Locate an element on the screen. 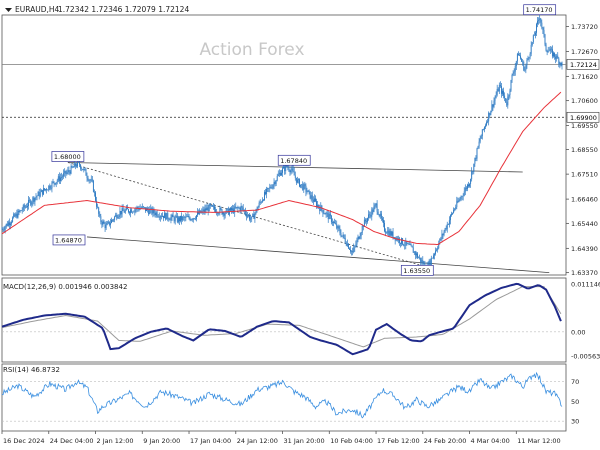  time-tick-label: 24 Dec 04:00 is located at coordinates (72, 441).